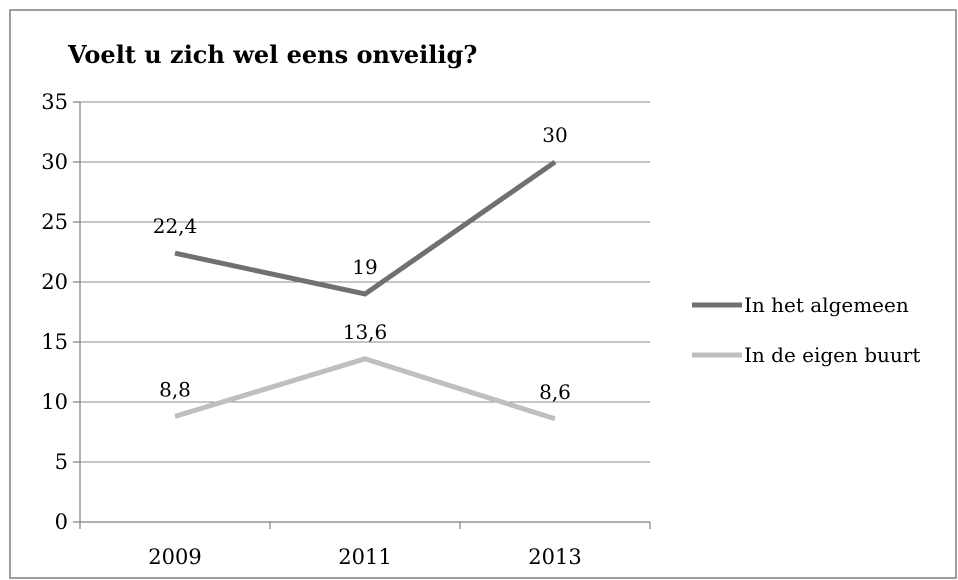 This screenshot has height=580, width=958. What do you see at coordinates (272, 54) in the screenshot?
I see `chart-title: Voelt u zich wel eens onveilig?` at bounding box center [272, 54].